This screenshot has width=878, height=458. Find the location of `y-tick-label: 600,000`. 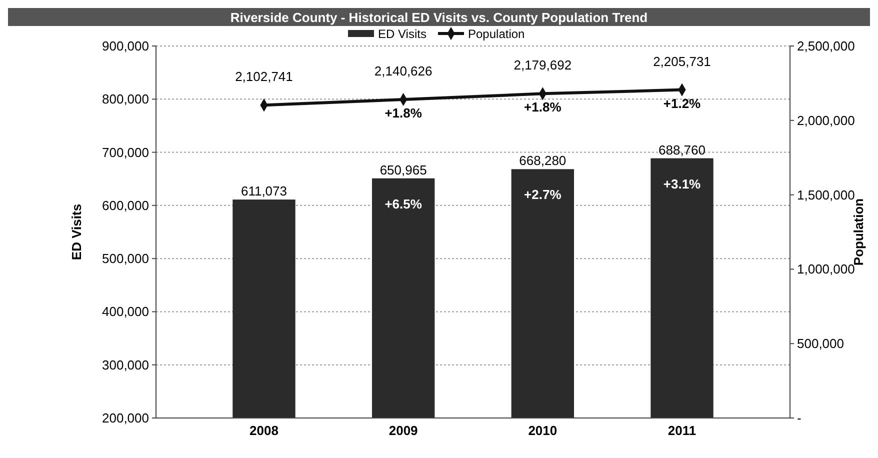

y-tick-label: 600,000 is located at coordinates (125, 205).